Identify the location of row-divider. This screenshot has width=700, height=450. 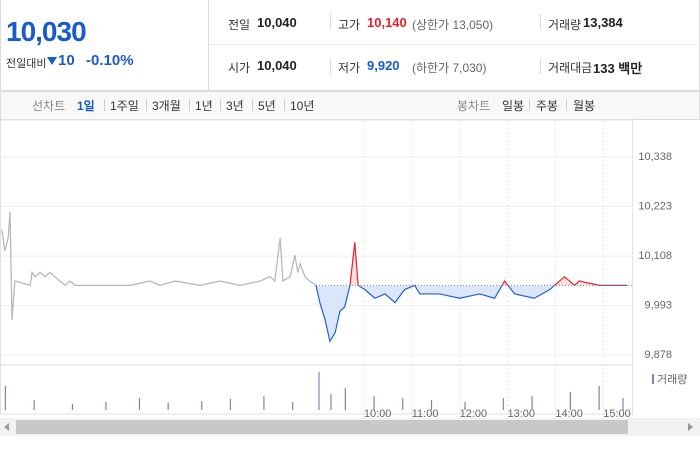
(454, 44).